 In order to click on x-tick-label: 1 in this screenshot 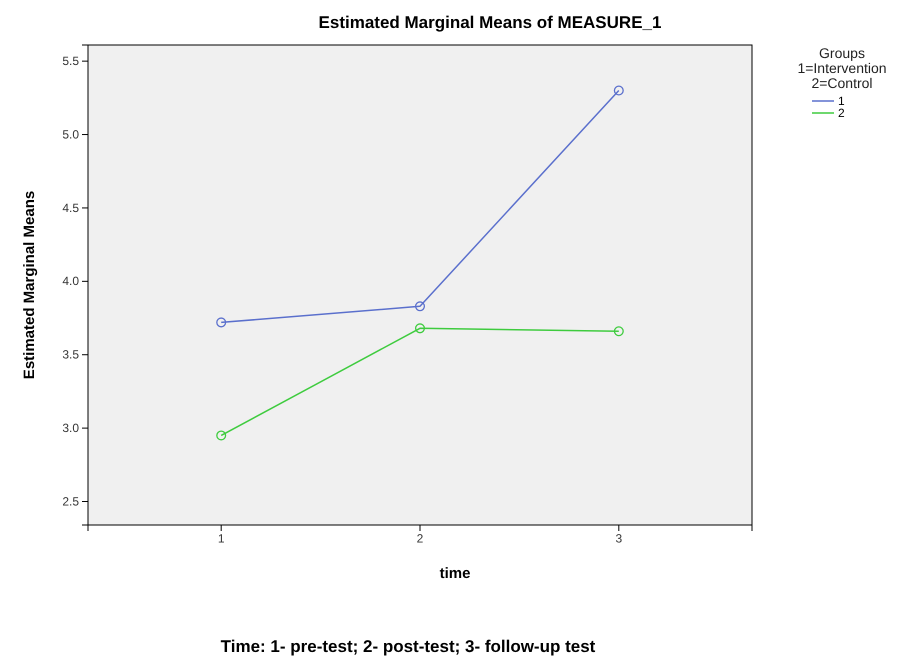, I will do `click(221, 539)`.